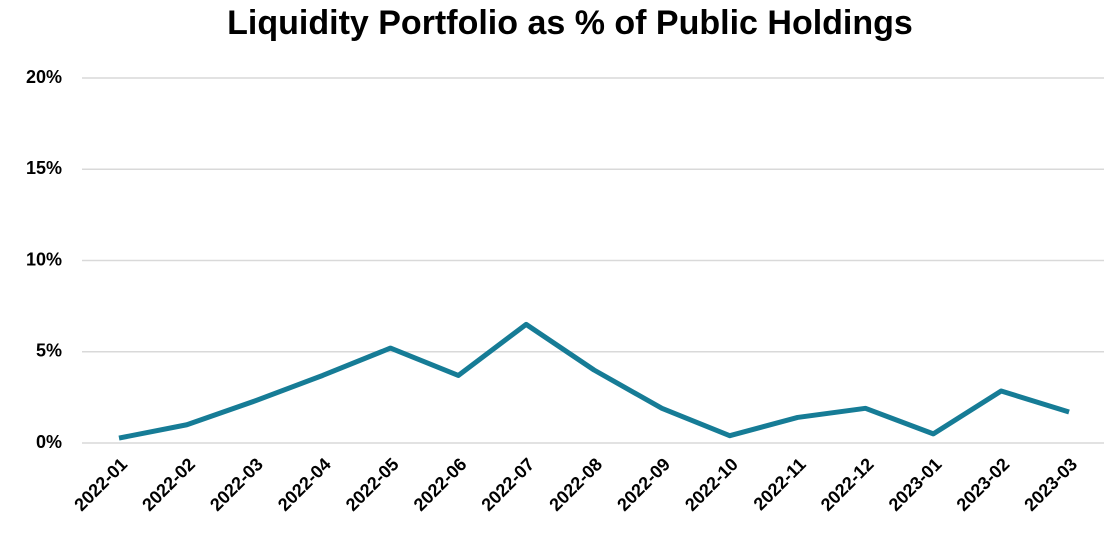  I want to click on x-tick-label: 2022-03, so click(236, 484).